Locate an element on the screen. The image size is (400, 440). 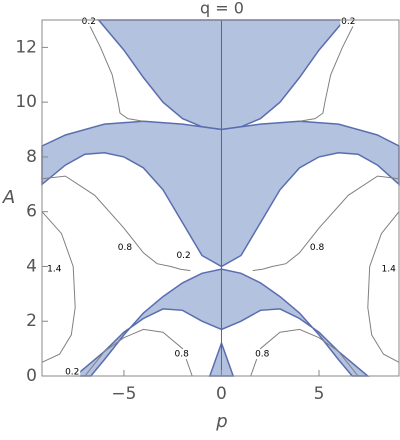
x-axis-label: p is located at coordinates (221, 421).